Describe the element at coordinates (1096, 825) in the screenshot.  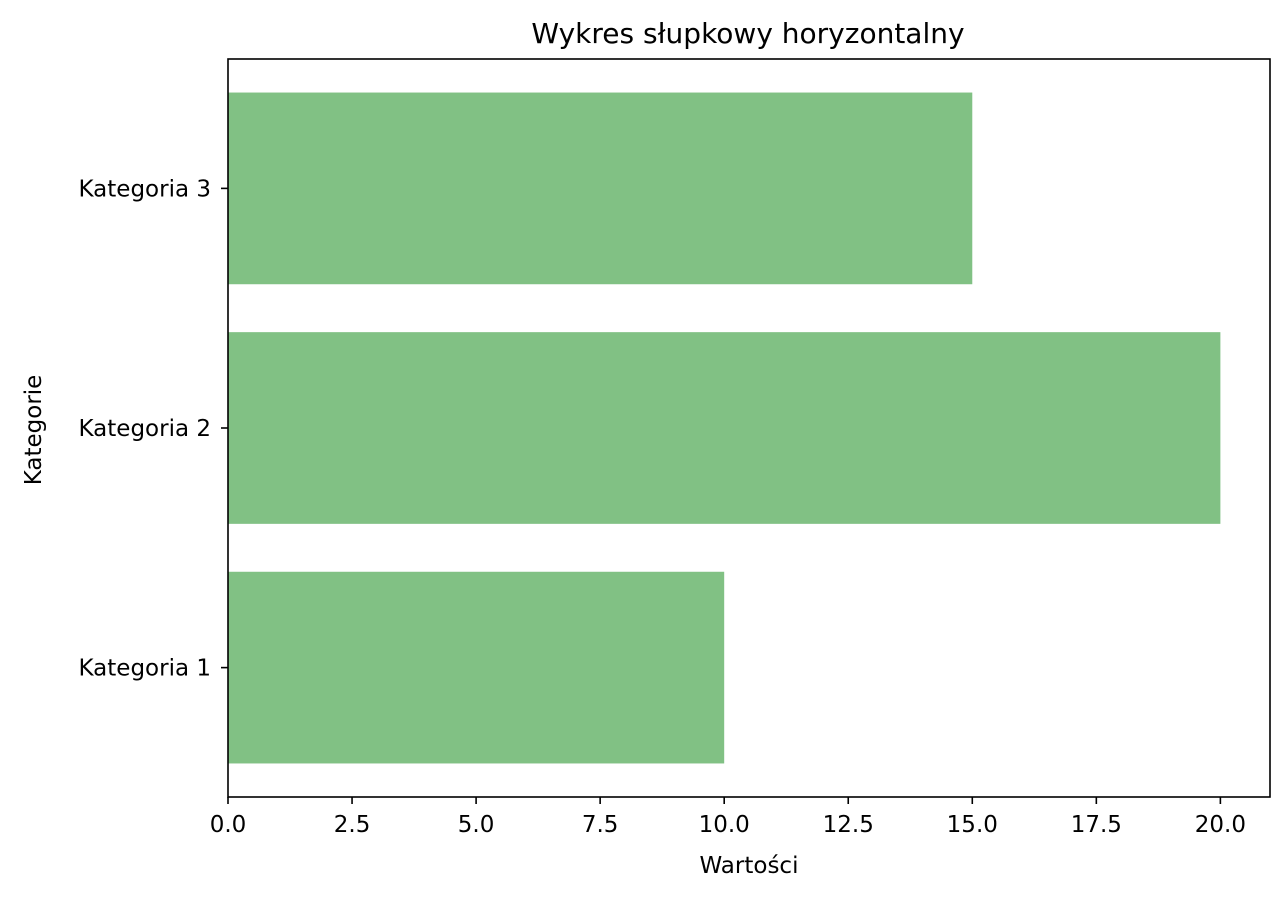
I see `x-tick-label: 17.5` at that location.